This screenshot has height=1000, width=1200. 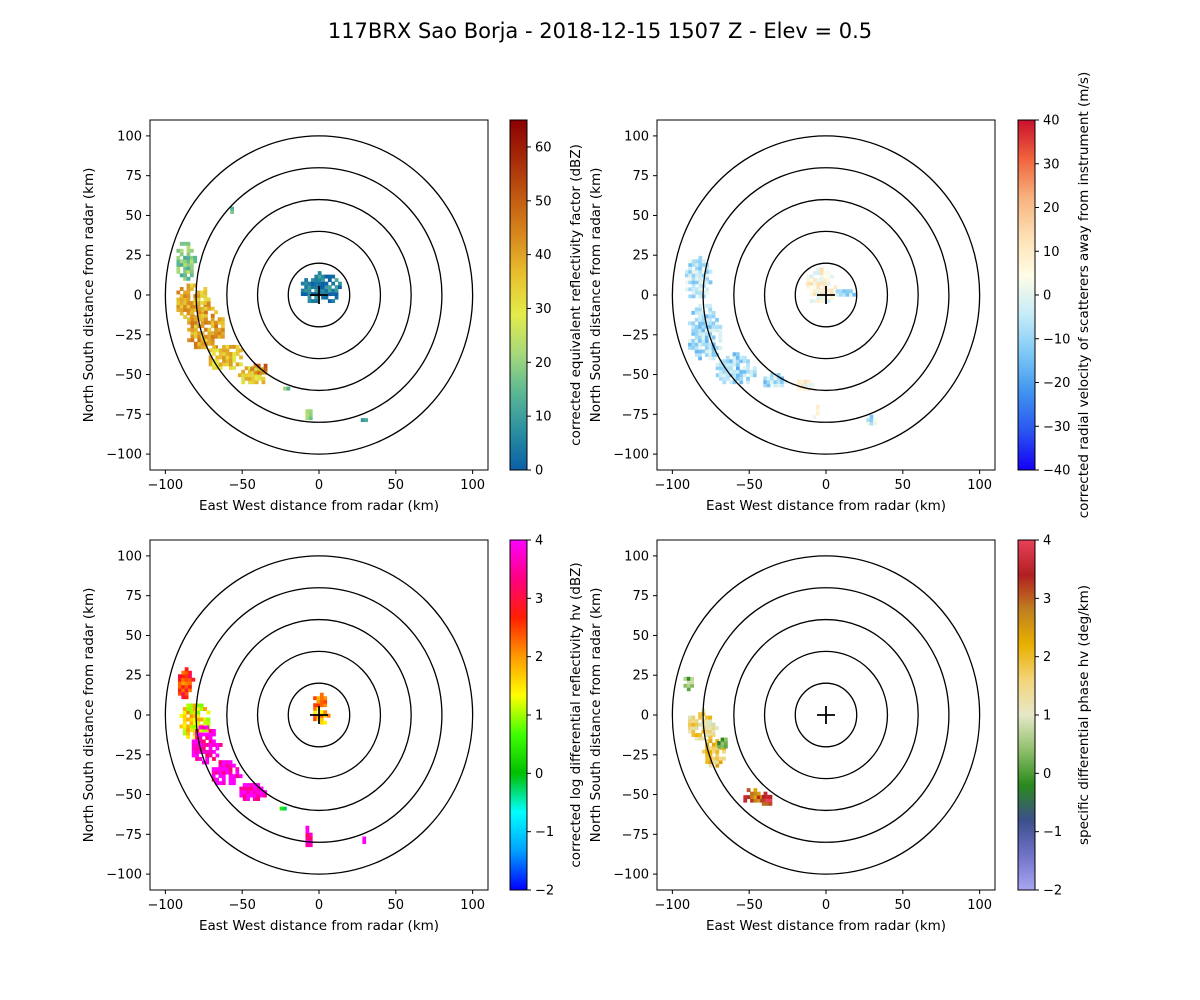 I want to click on colorbar-tick-label: −10, so click(x=1056, y=339).